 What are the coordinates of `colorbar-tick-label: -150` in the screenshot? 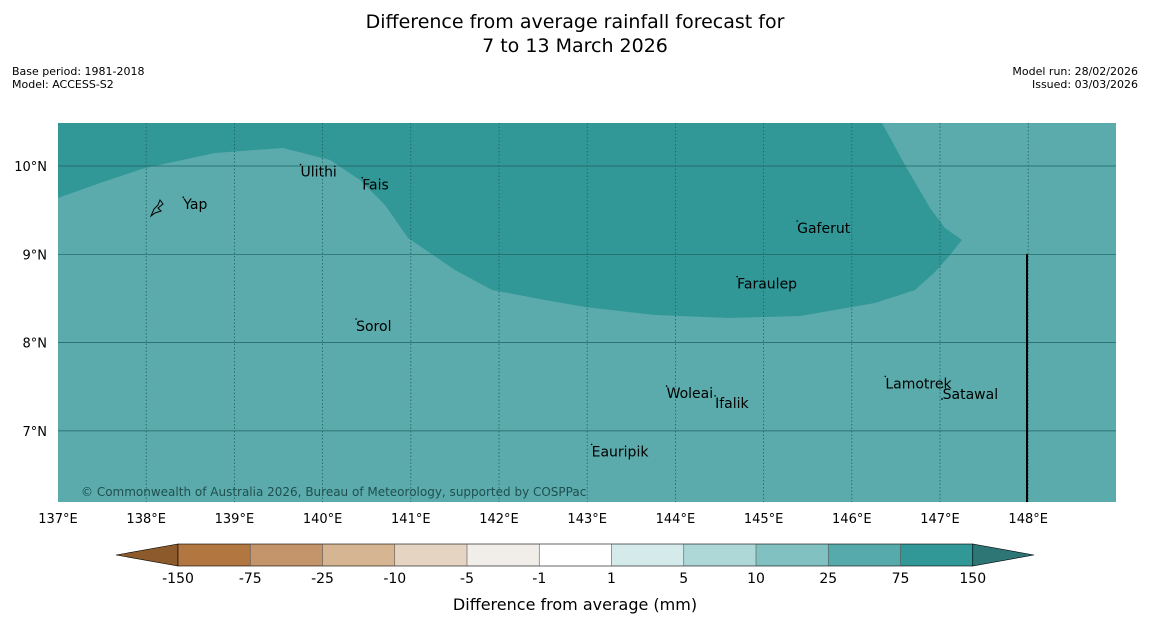 It's located at (178, 579).